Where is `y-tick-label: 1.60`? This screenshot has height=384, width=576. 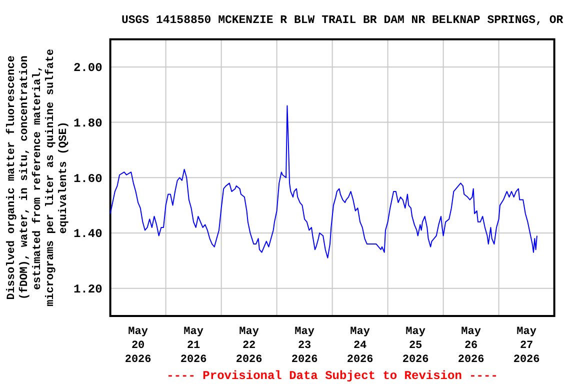
y-tick-label: 1.60 is located at coordinates (87, 179).